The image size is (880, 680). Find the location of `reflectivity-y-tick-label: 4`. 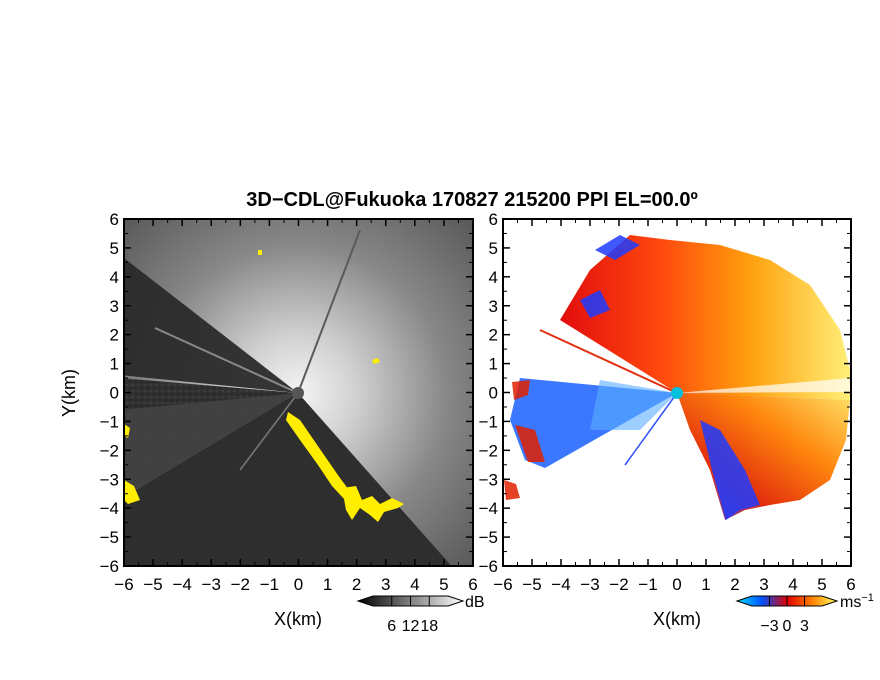

reflectivity-y-tick-label: 4 is located at coordinates (114, 277).